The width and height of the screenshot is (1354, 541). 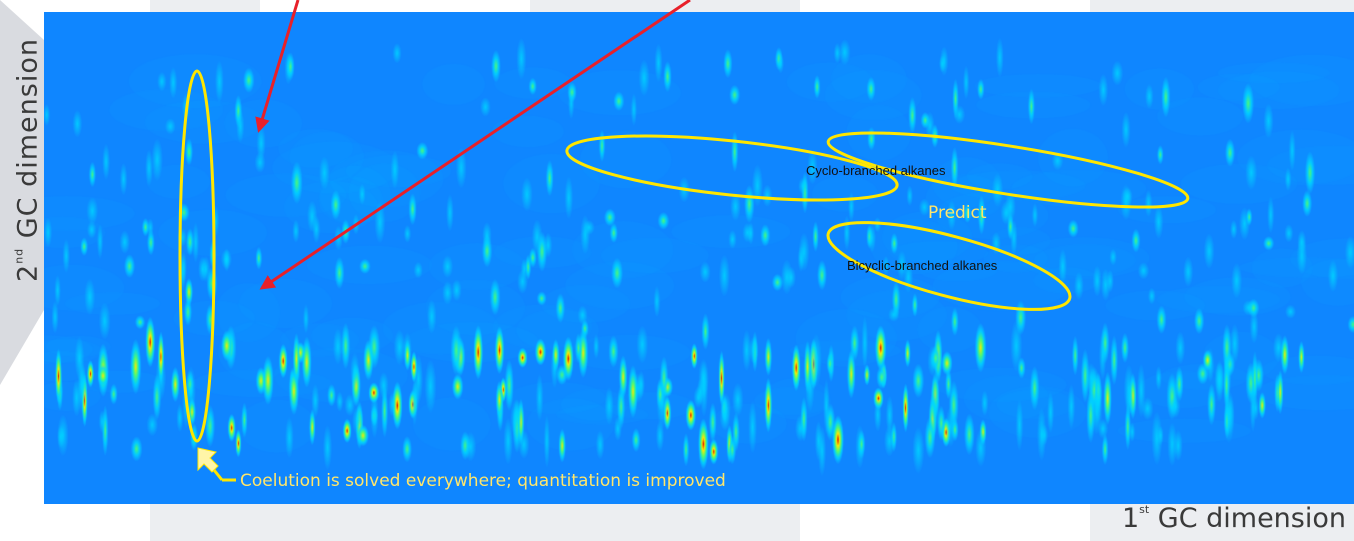 I want to click on background-triangle, so click(x=22, y=192).